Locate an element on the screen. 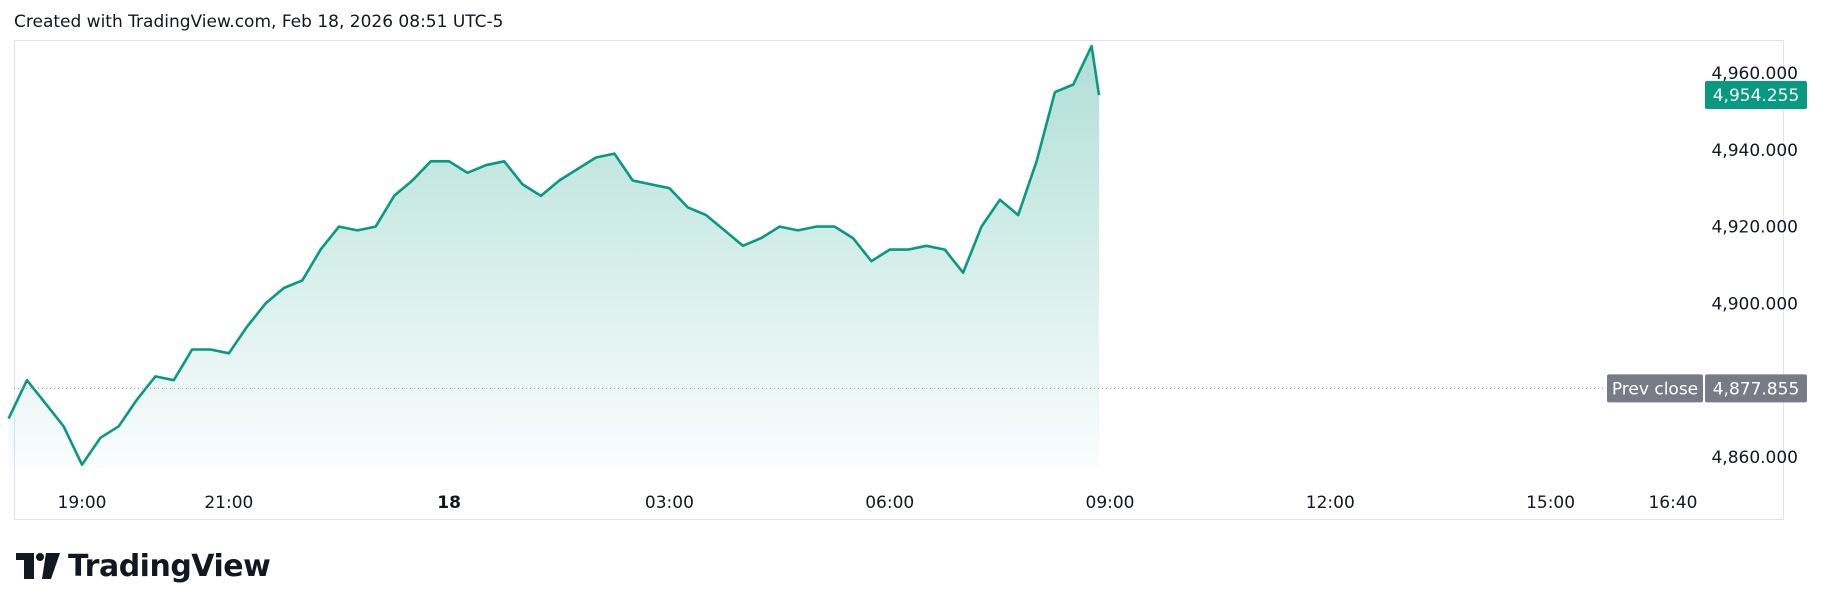 This screenshot has width=1830, height=611. x-tick-label: 21:00 is located at coordinates (228, 503).